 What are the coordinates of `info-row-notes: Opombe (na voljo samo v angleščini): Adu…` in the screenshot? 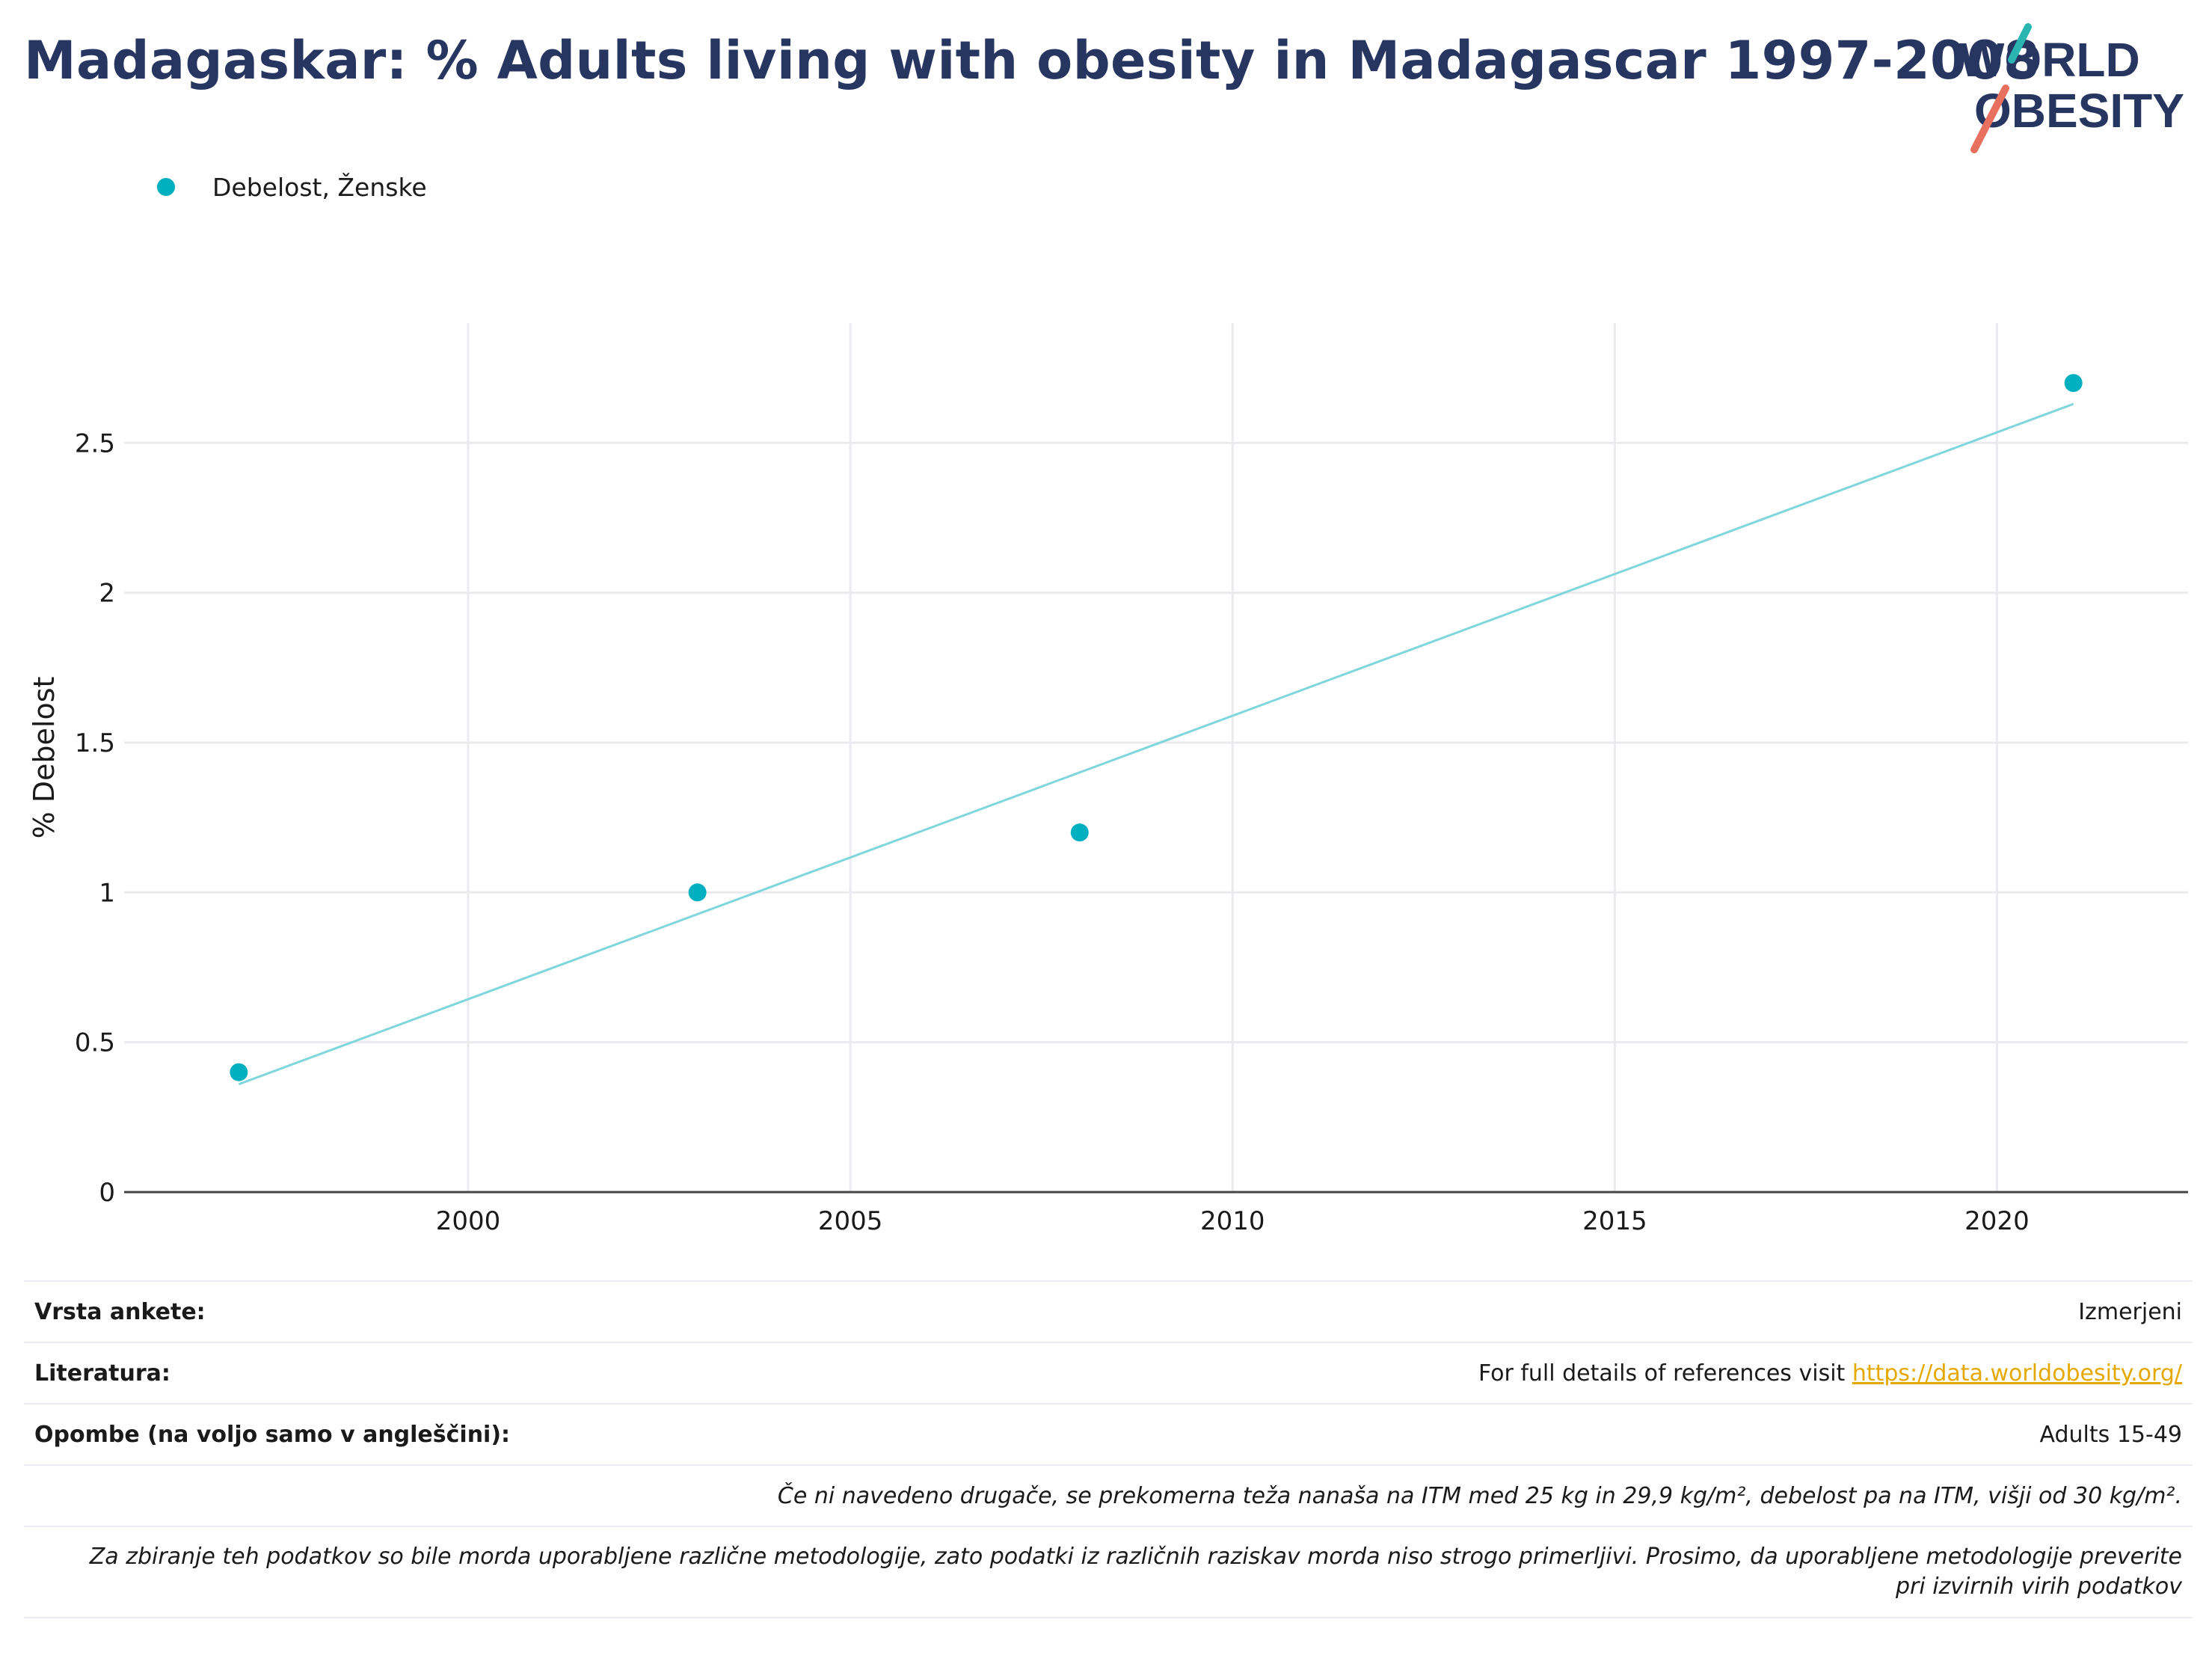 It's located at (1108, 1434).